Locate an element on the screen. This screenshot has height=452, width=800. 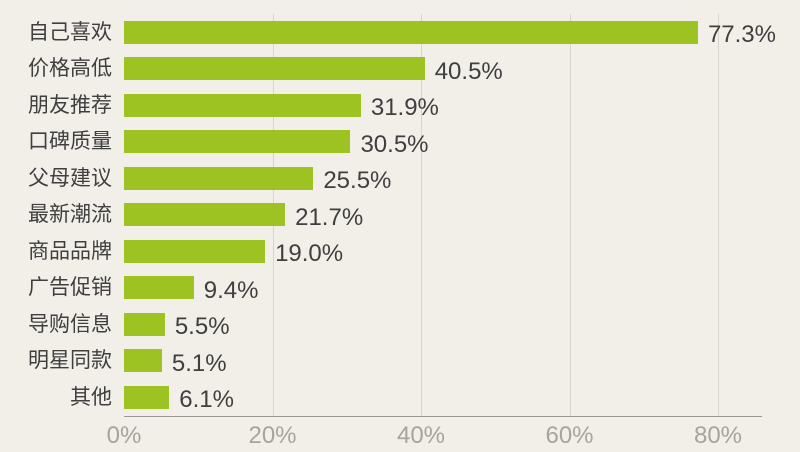
value-label: 9.4% is located at coordinates (231, 290).